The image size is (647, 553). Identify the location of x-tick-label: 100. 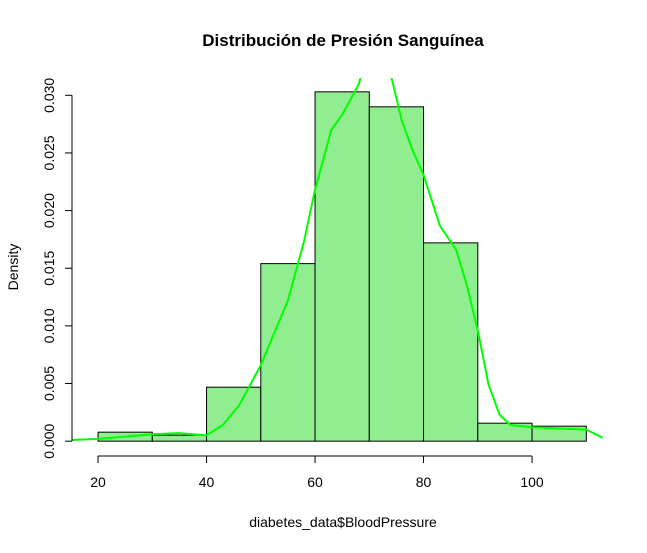
(532, 482).